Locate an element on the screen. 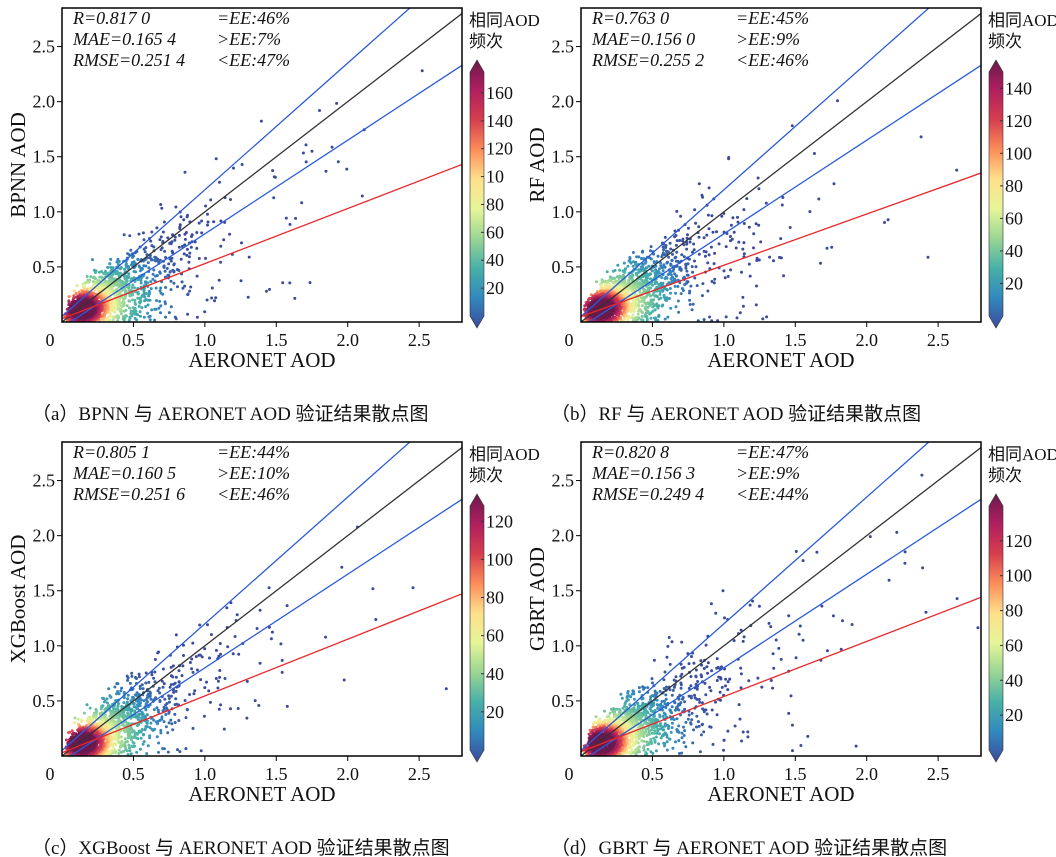  x-tick-label: 2.0 is located at coordinates (347, 340).